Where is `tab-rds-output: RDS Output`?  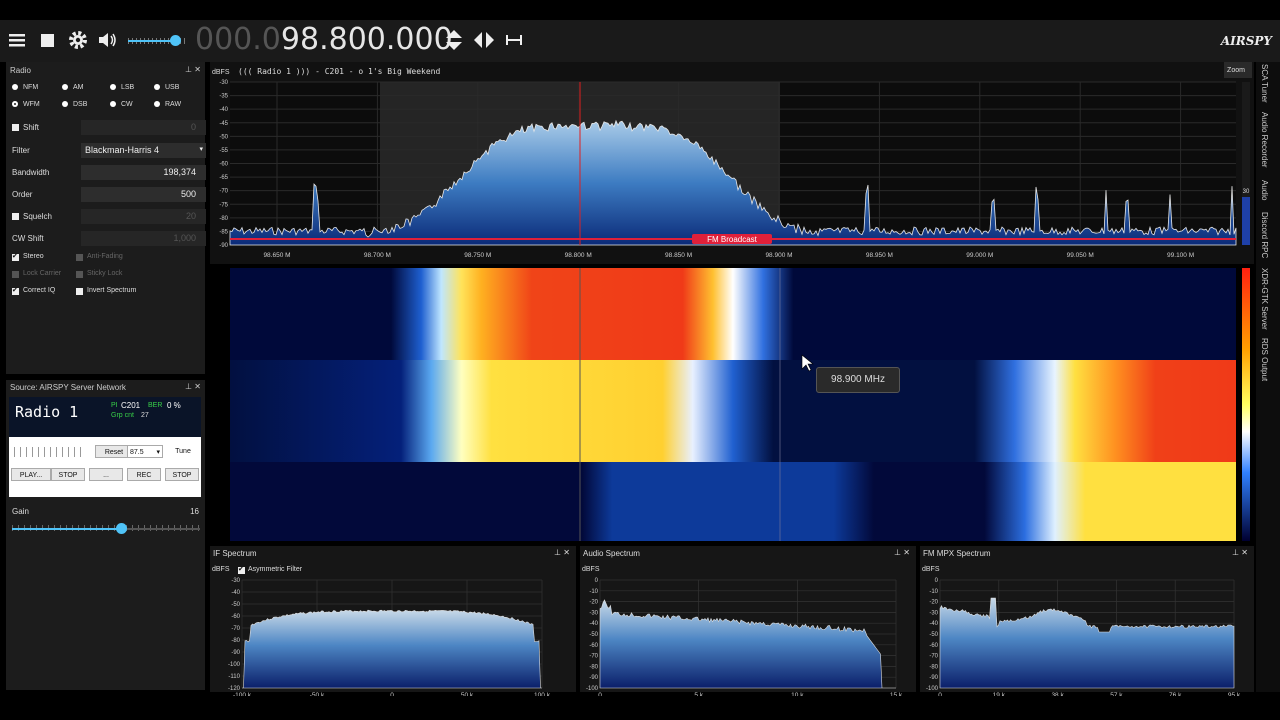 tab-rds-output: RDS Output is located at coordinates (1264, 360).